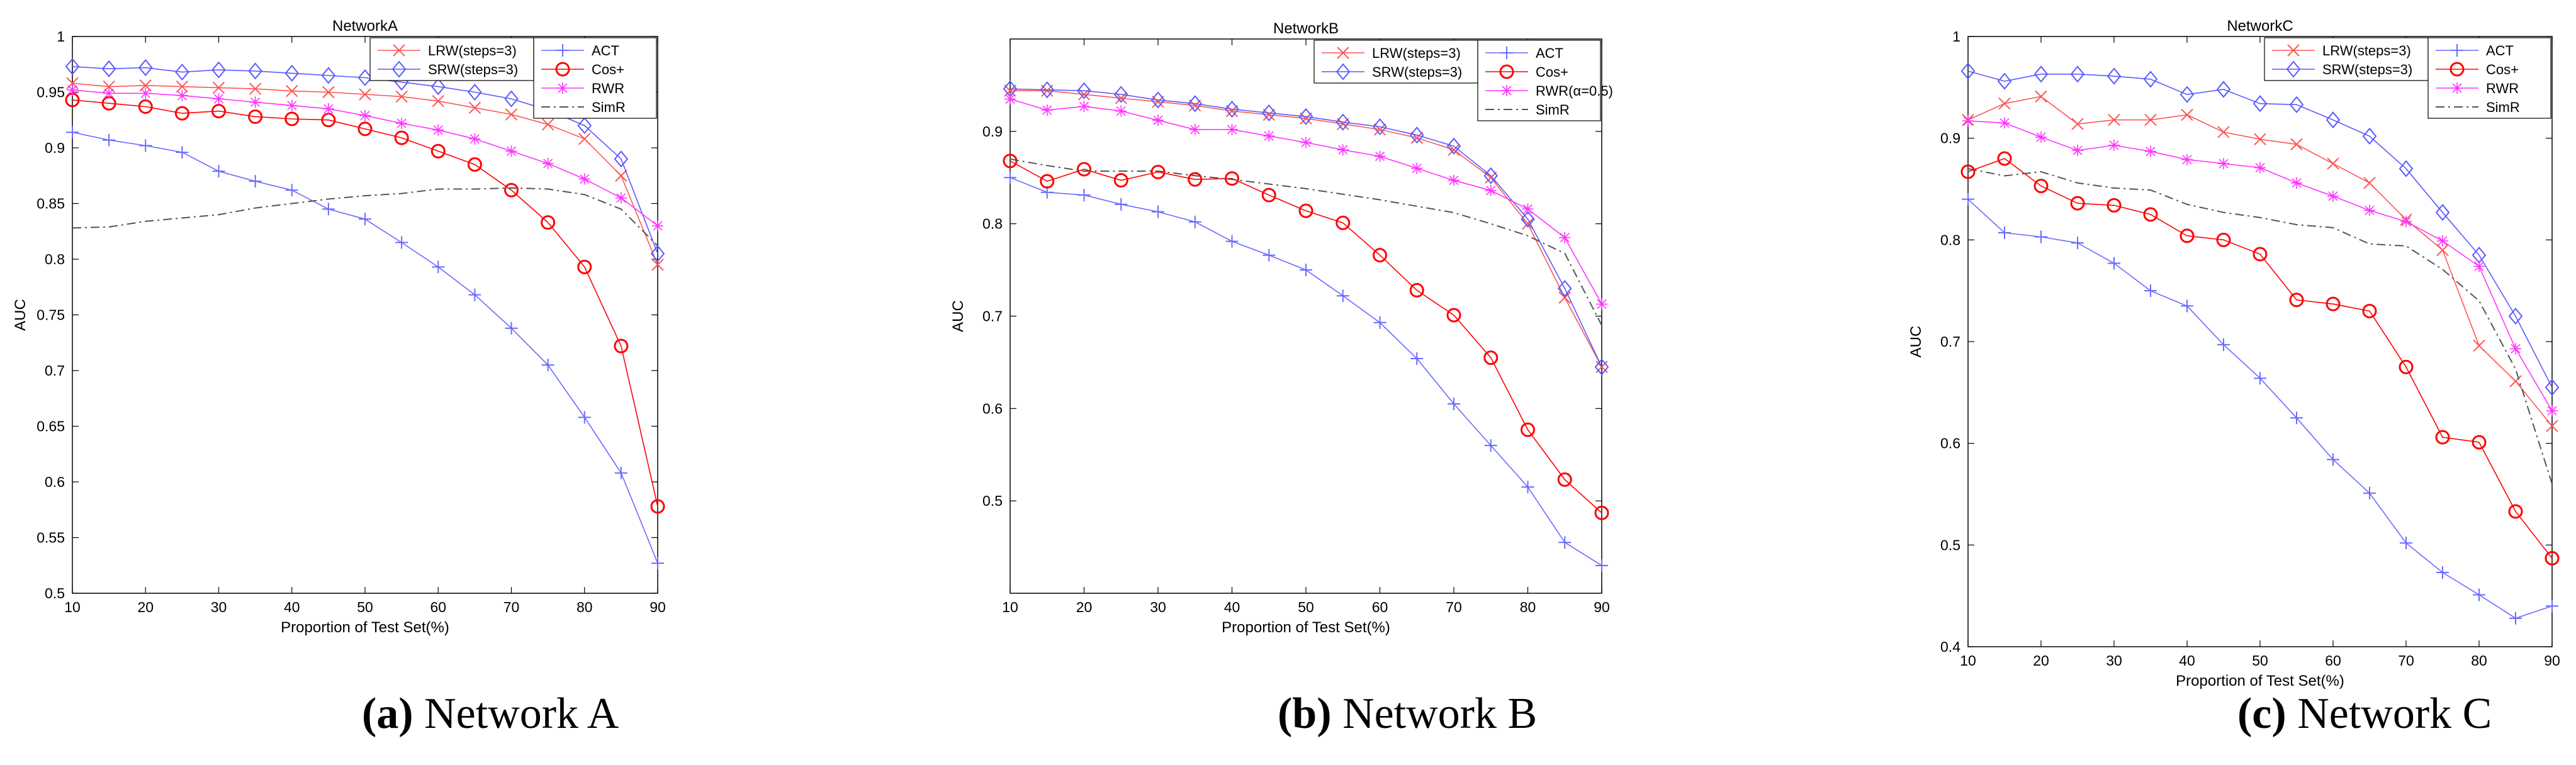 Image resolution: width=2576 pixels, height=765 pixels. What do you see at coordinates (219, 607) in the screenshot?
I see `x-tick-label: 30` at bounding box center [219, 607].